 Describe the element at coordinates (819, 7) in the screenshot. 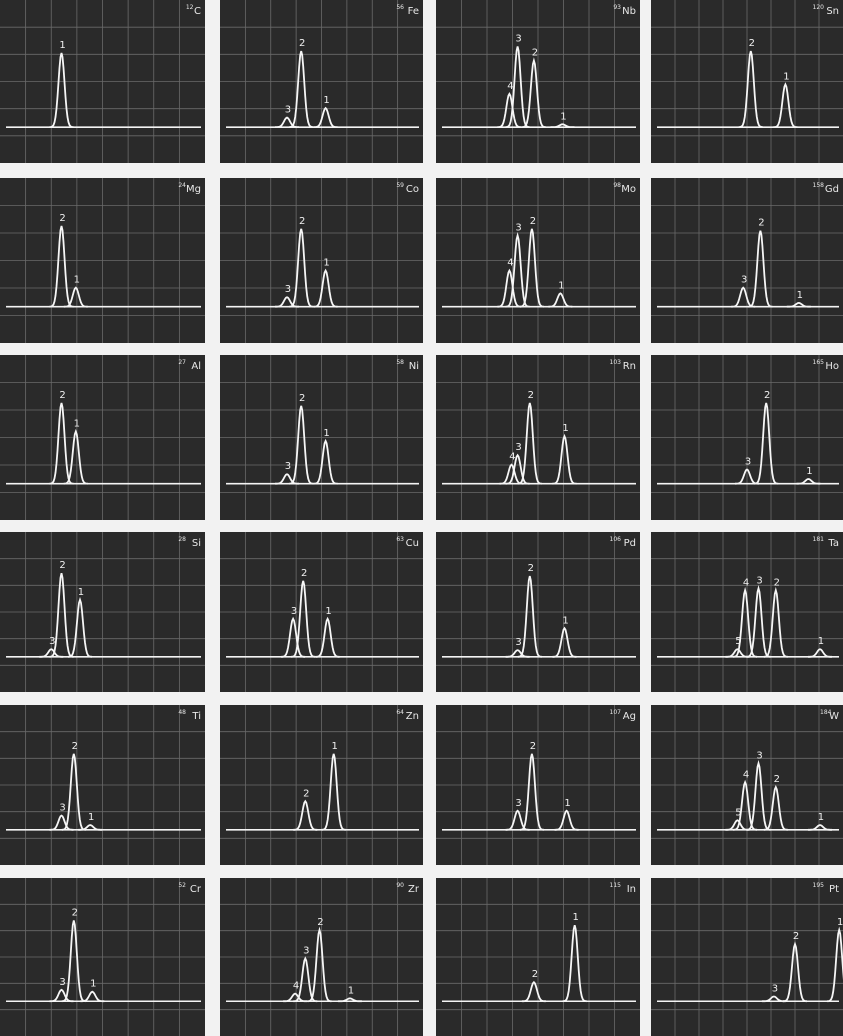

I see `mass-number: 120` at that location.